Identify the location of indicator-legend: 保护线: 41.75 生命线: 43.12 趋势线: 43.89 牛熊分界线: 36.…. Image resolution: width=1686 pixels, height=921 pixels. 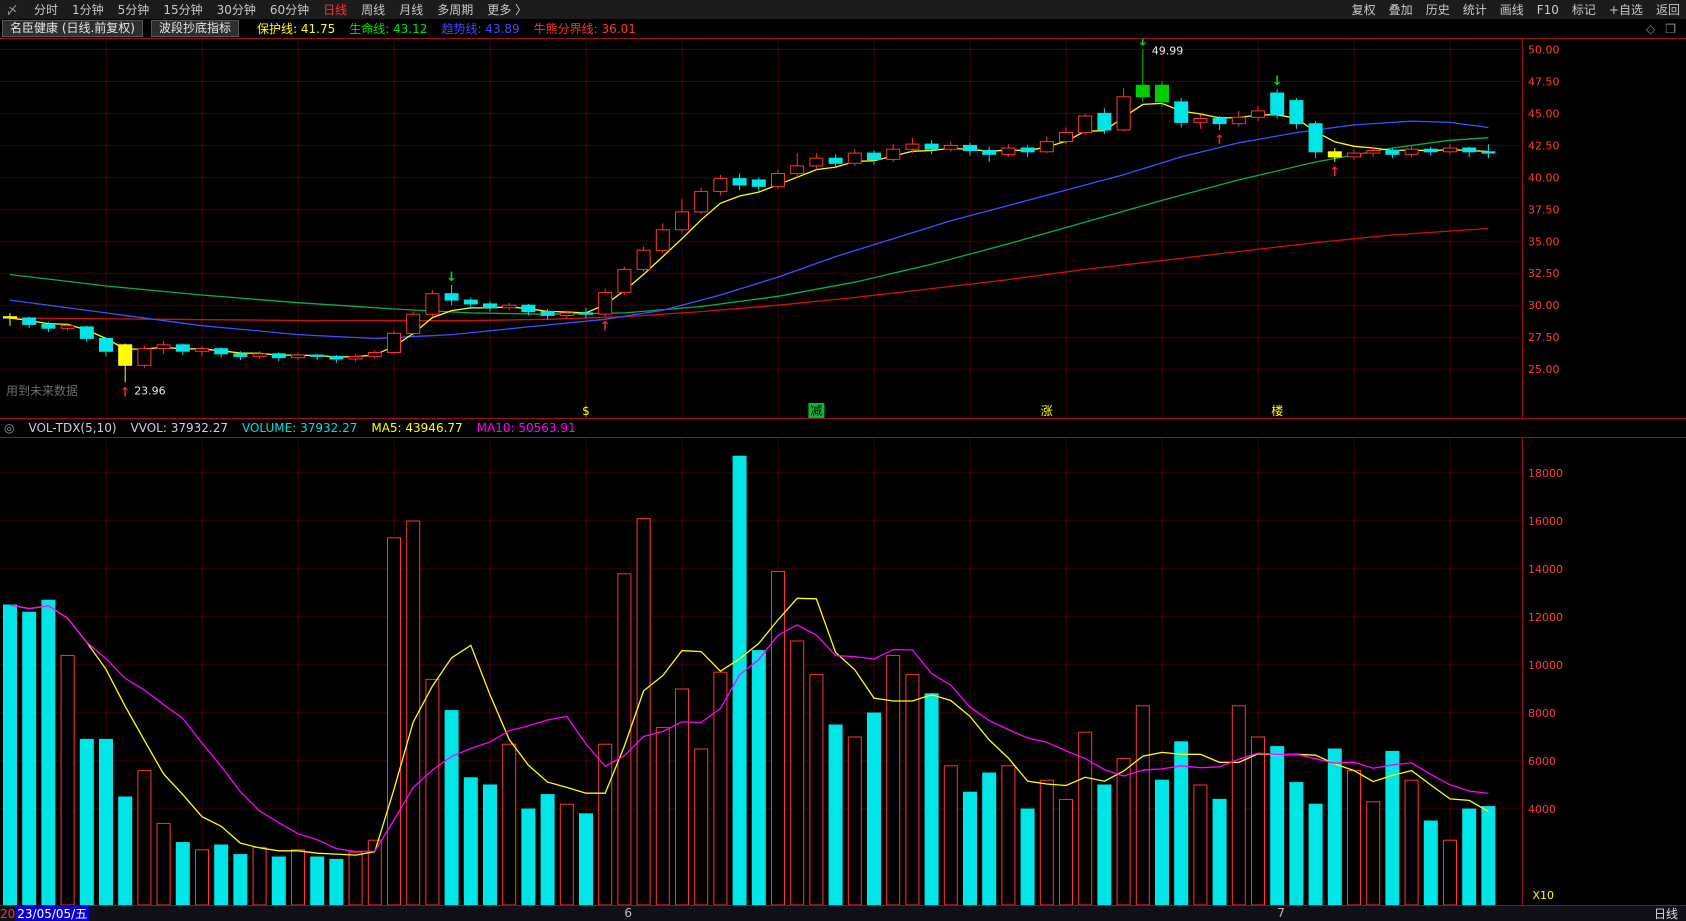
(446, 28).